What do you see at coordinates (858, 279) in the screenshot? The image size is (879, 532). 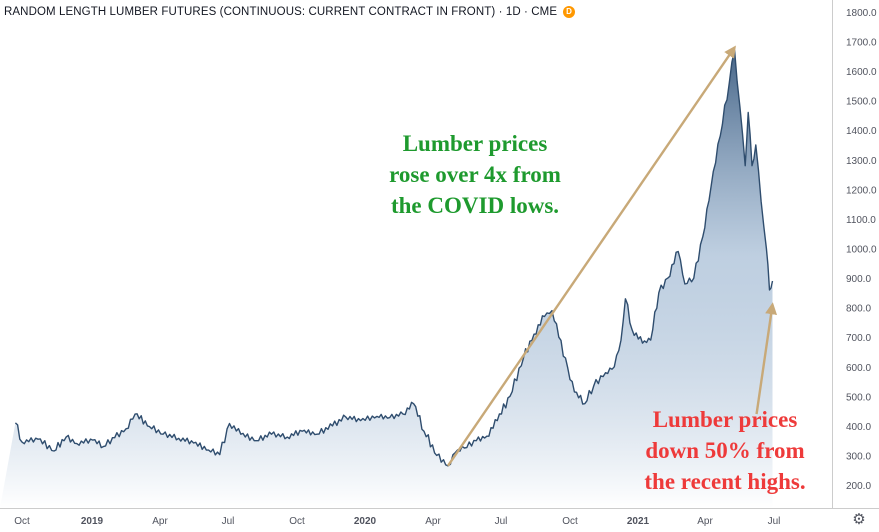 I see `y-tick-label: 900.0` at bounding box center [858, 279].